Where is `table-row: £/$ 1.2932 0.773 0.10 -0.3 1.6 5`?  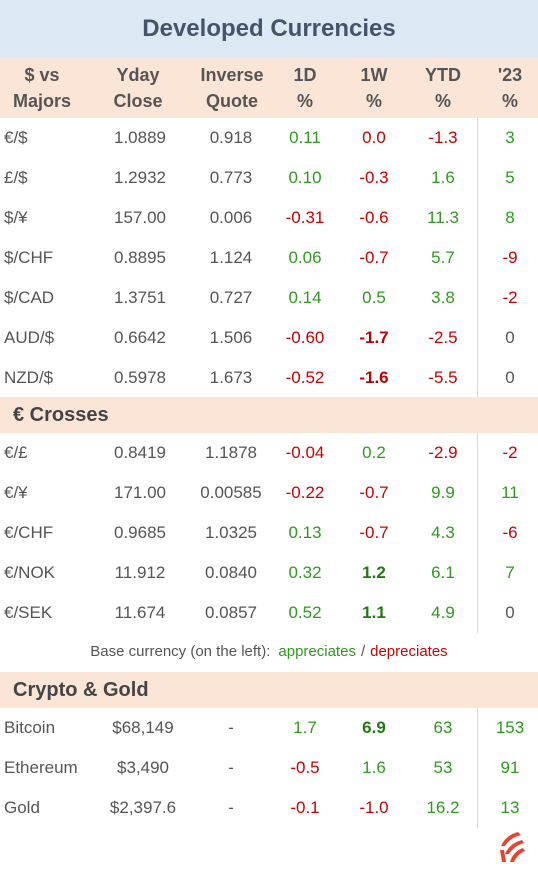
table-row: £/$ 1.2932 0.773 0.10 -0.3 1.6 5 is located at coordinates (269, 178).